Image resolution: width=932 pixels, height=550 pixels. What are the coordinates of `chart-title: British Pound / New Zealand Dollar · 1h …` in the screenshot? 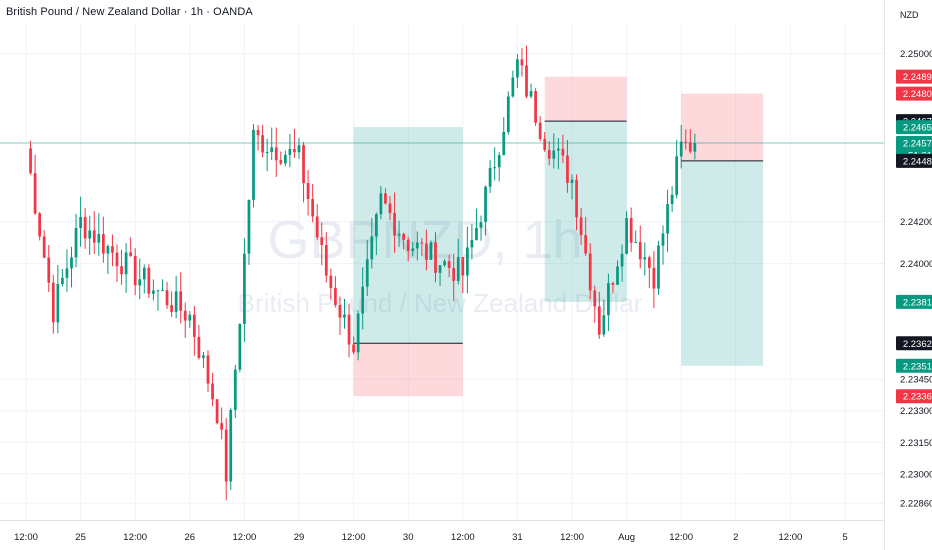 It's located at (129, 12).